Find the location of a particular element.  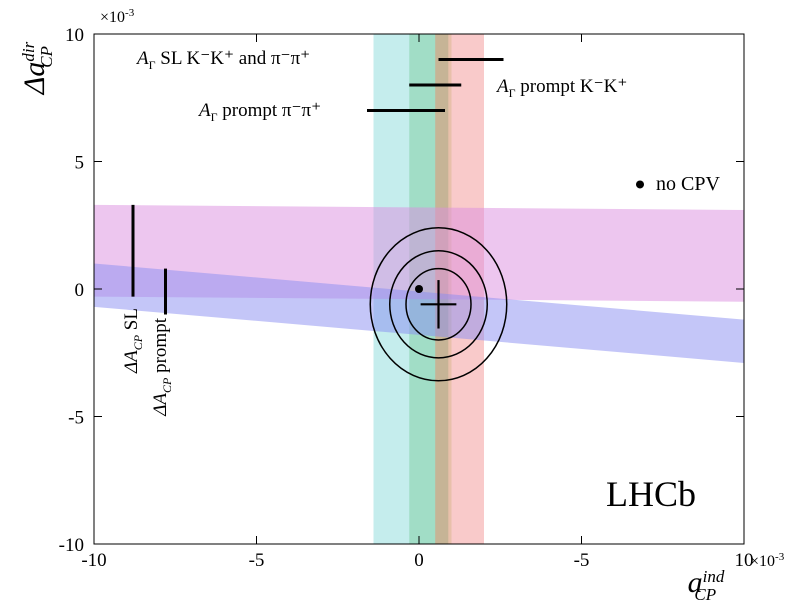

x-axis-title: aind CP is located at coordinates (706, 585).